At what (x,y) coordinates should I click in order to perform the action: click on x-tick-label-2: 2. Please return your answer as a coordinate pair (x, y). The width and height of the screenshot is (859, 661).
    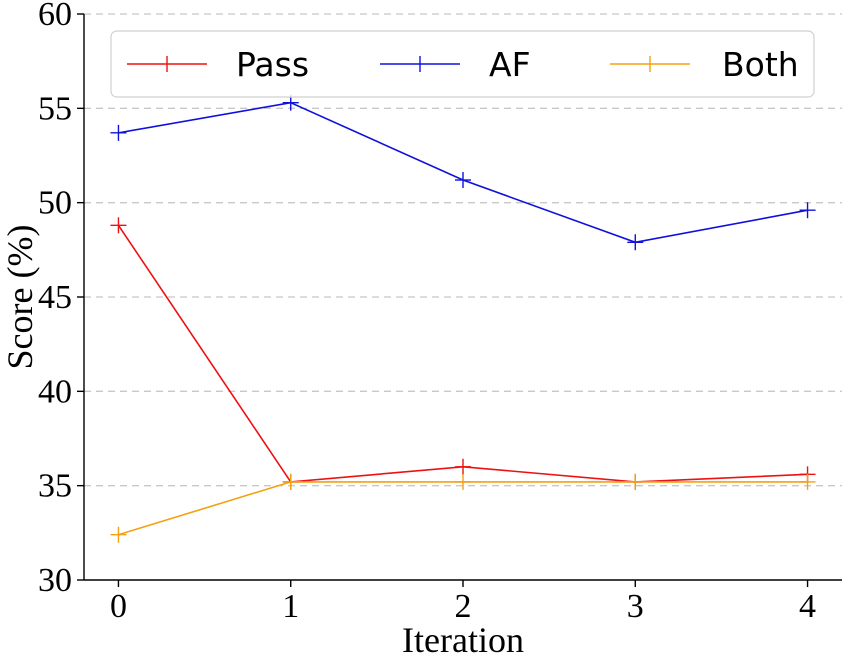
    Looking at the image, I should click on (463, 606).